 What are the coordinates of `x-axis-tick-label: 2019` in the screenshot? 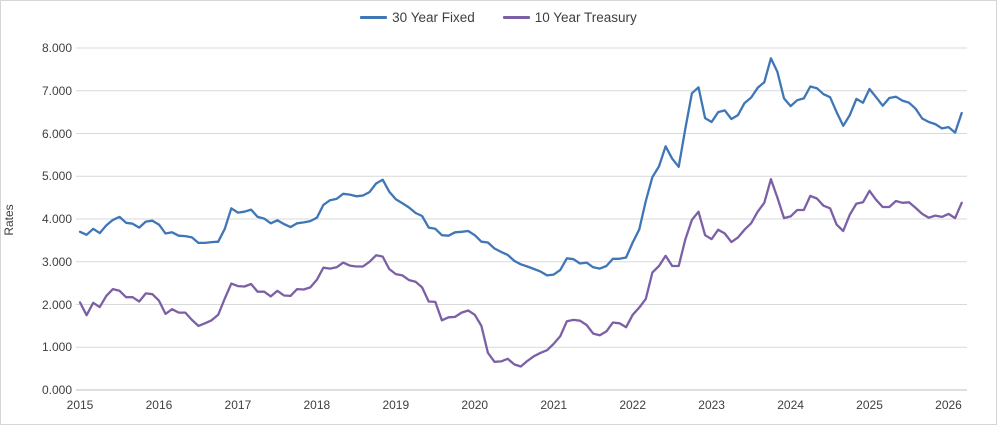 It's located at (396, 405).